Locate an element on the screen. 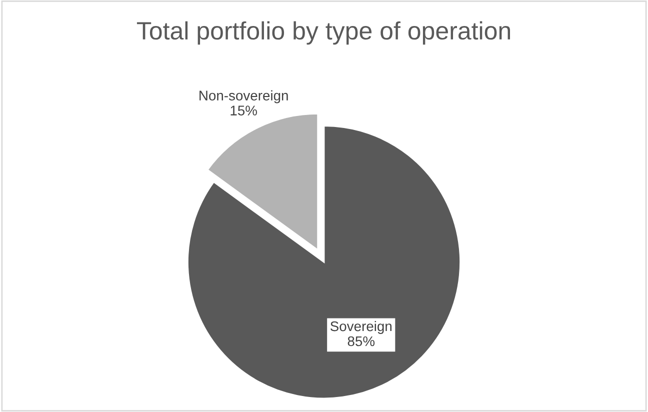 The width and height of the screenshot is (648, 412). data-label: 85% is located at coordinates (361, 341).